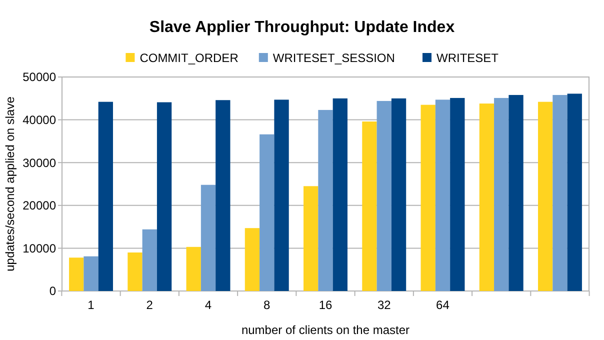 This screenshot has width=604, height=340. What do you see at coordinates (39, 120) in the screenshot?
I see `y-tick-label: 40000` at bounding box center [39, 120].